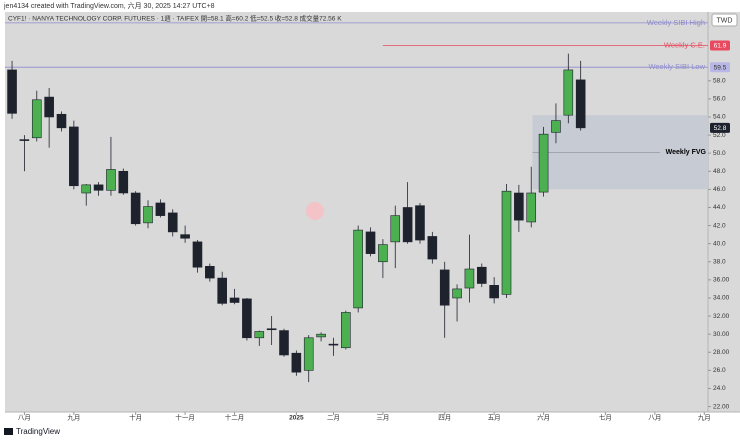 This screenshot has height=440, width=740. Describe the element at coordinates (185, 417) in the screenshot. I see `x-tick-label: 十一月` at that location.